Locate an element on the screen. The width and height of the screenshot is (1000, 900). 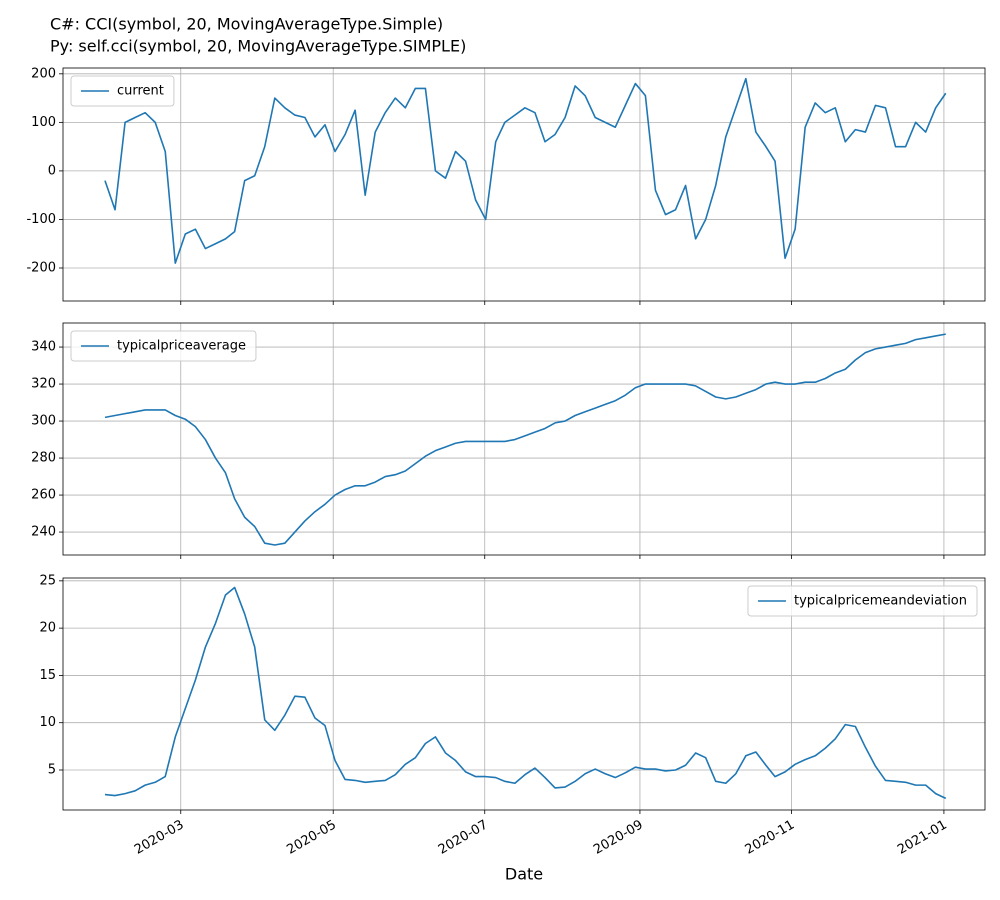
x-tick-label: 2020-07 is located at coordinates (463, 838).